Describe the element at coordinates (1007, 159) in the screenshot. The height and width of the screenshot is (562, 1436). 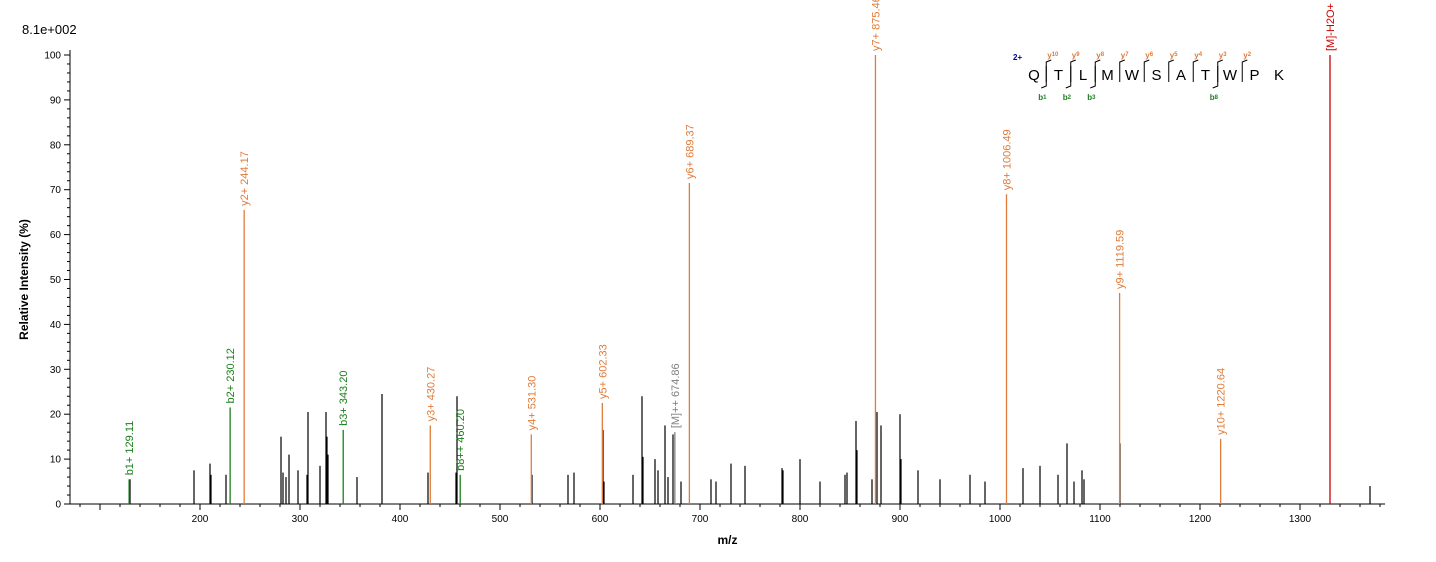
I see `peak-label: y8+ 1006.49` at that location.